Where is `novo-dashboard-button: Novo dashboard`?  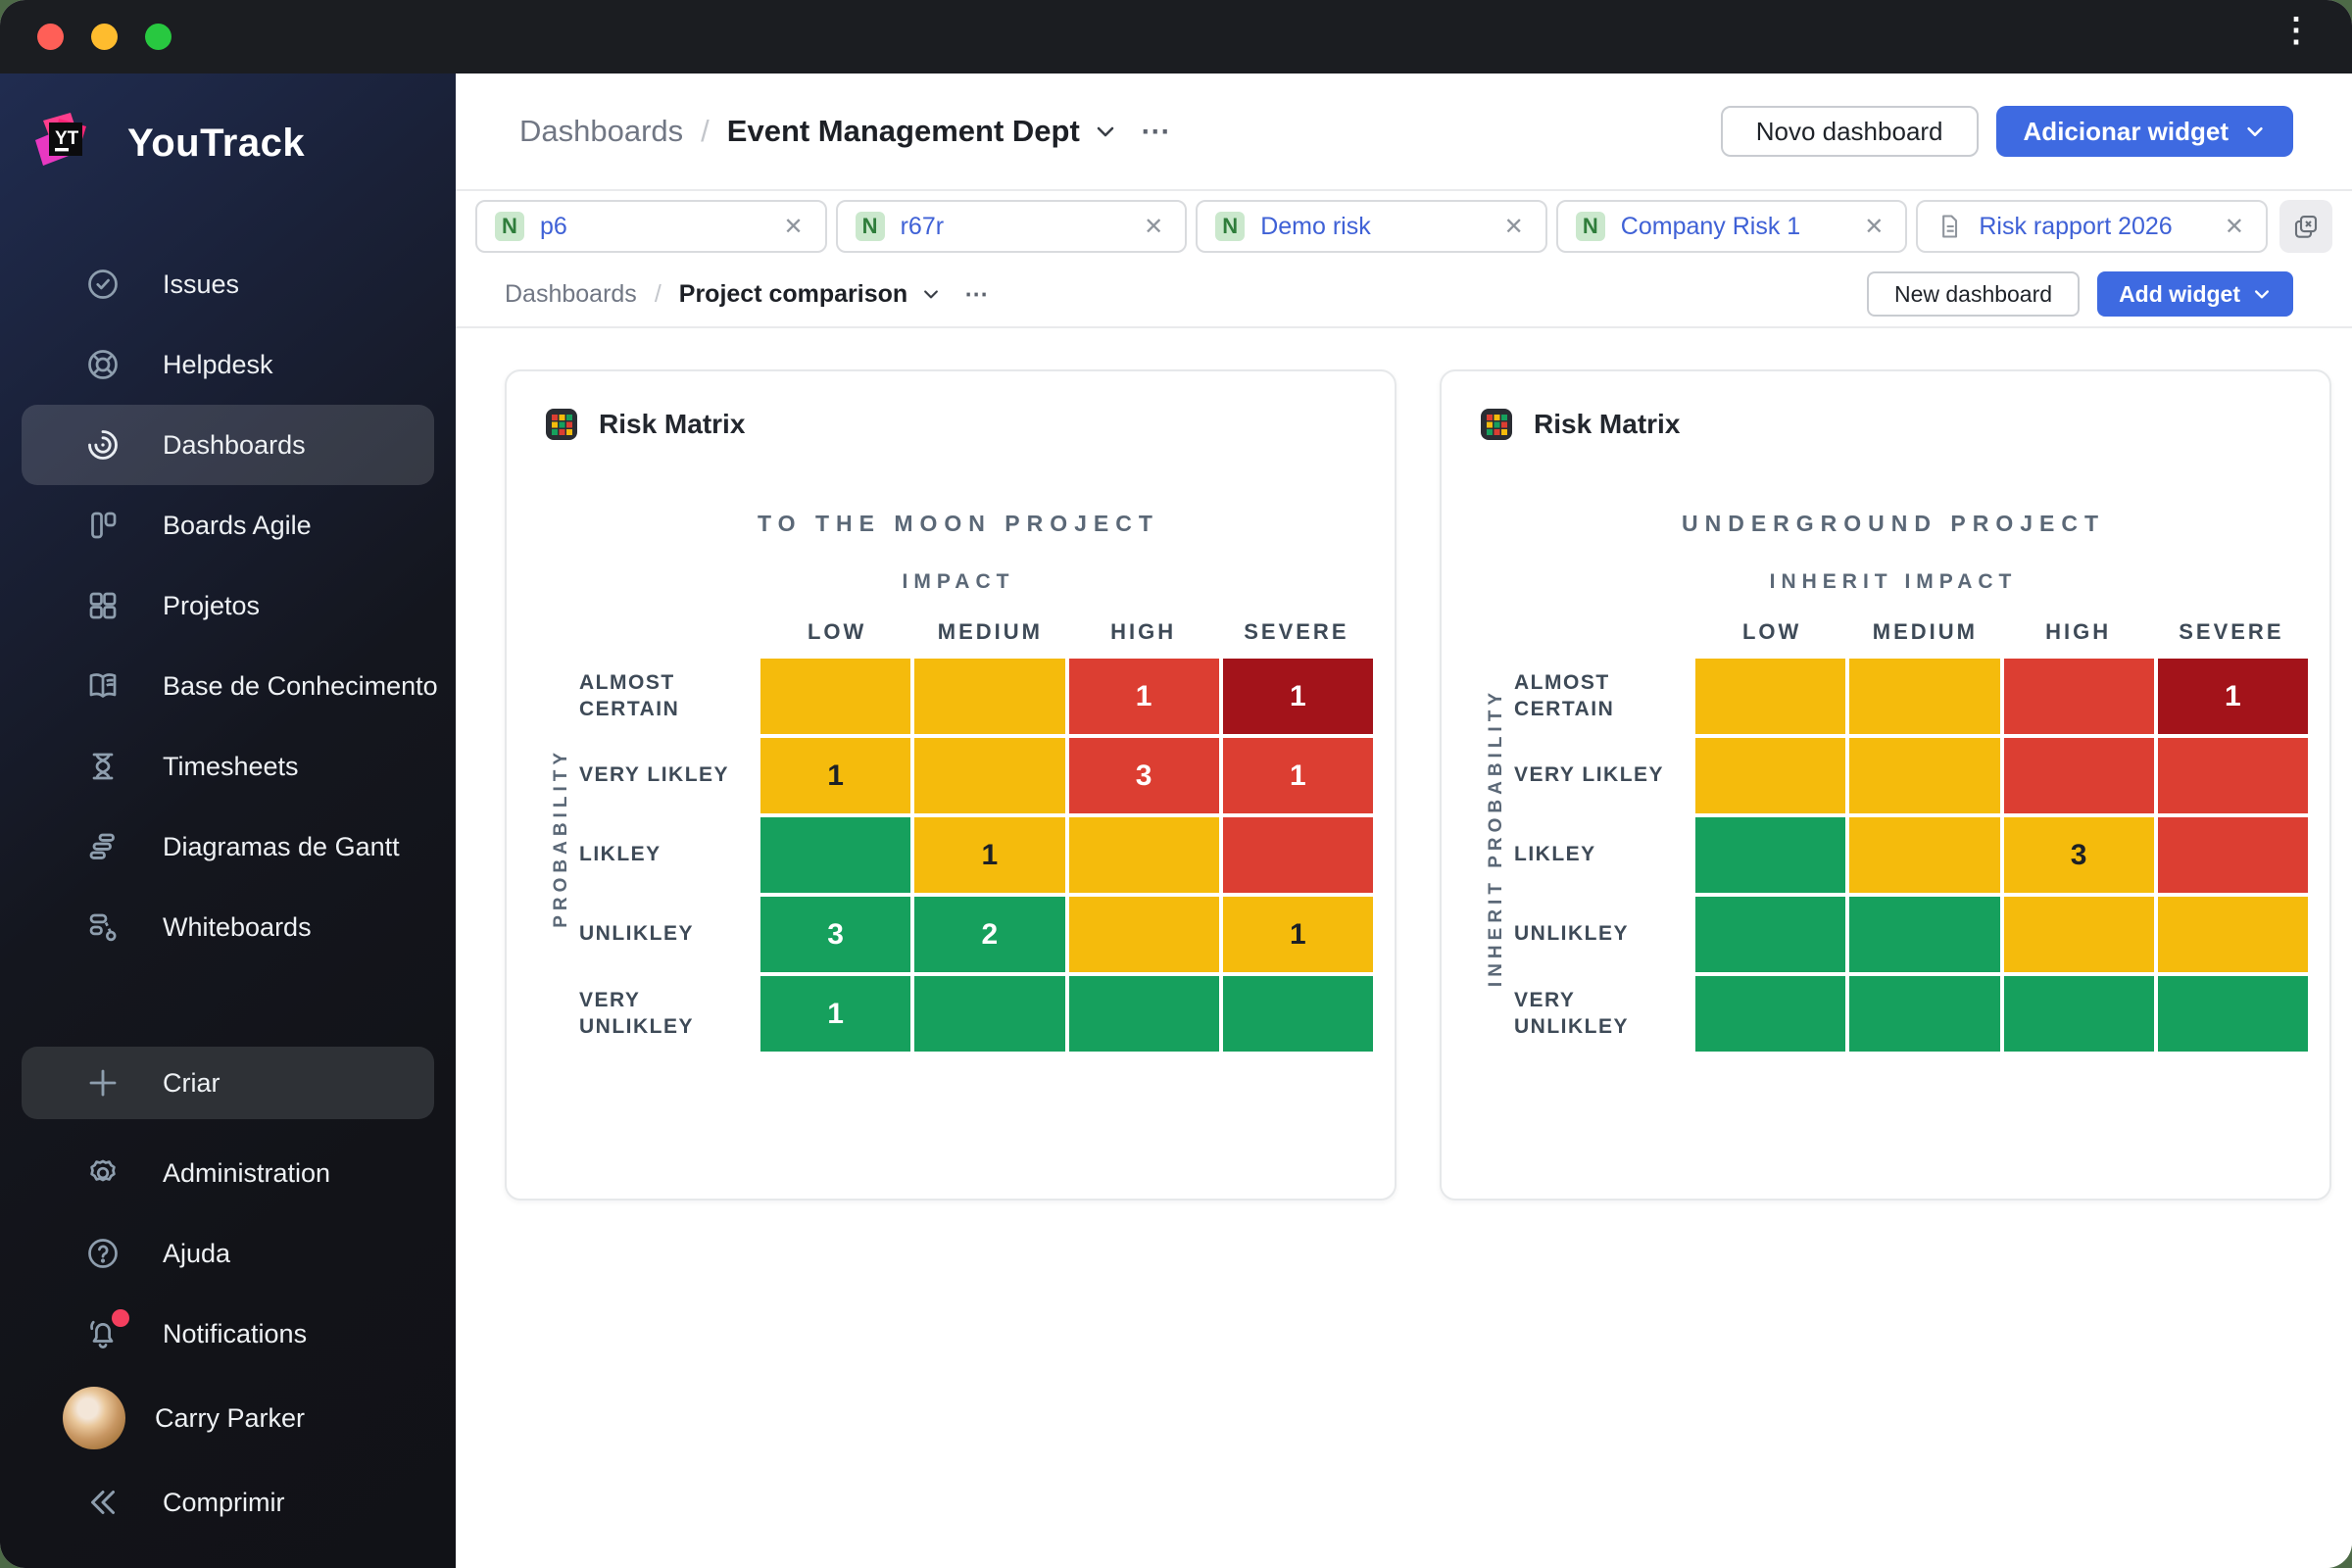
novo-dashboard-button: Novo dashboard is located at coordinates (1849, 131).